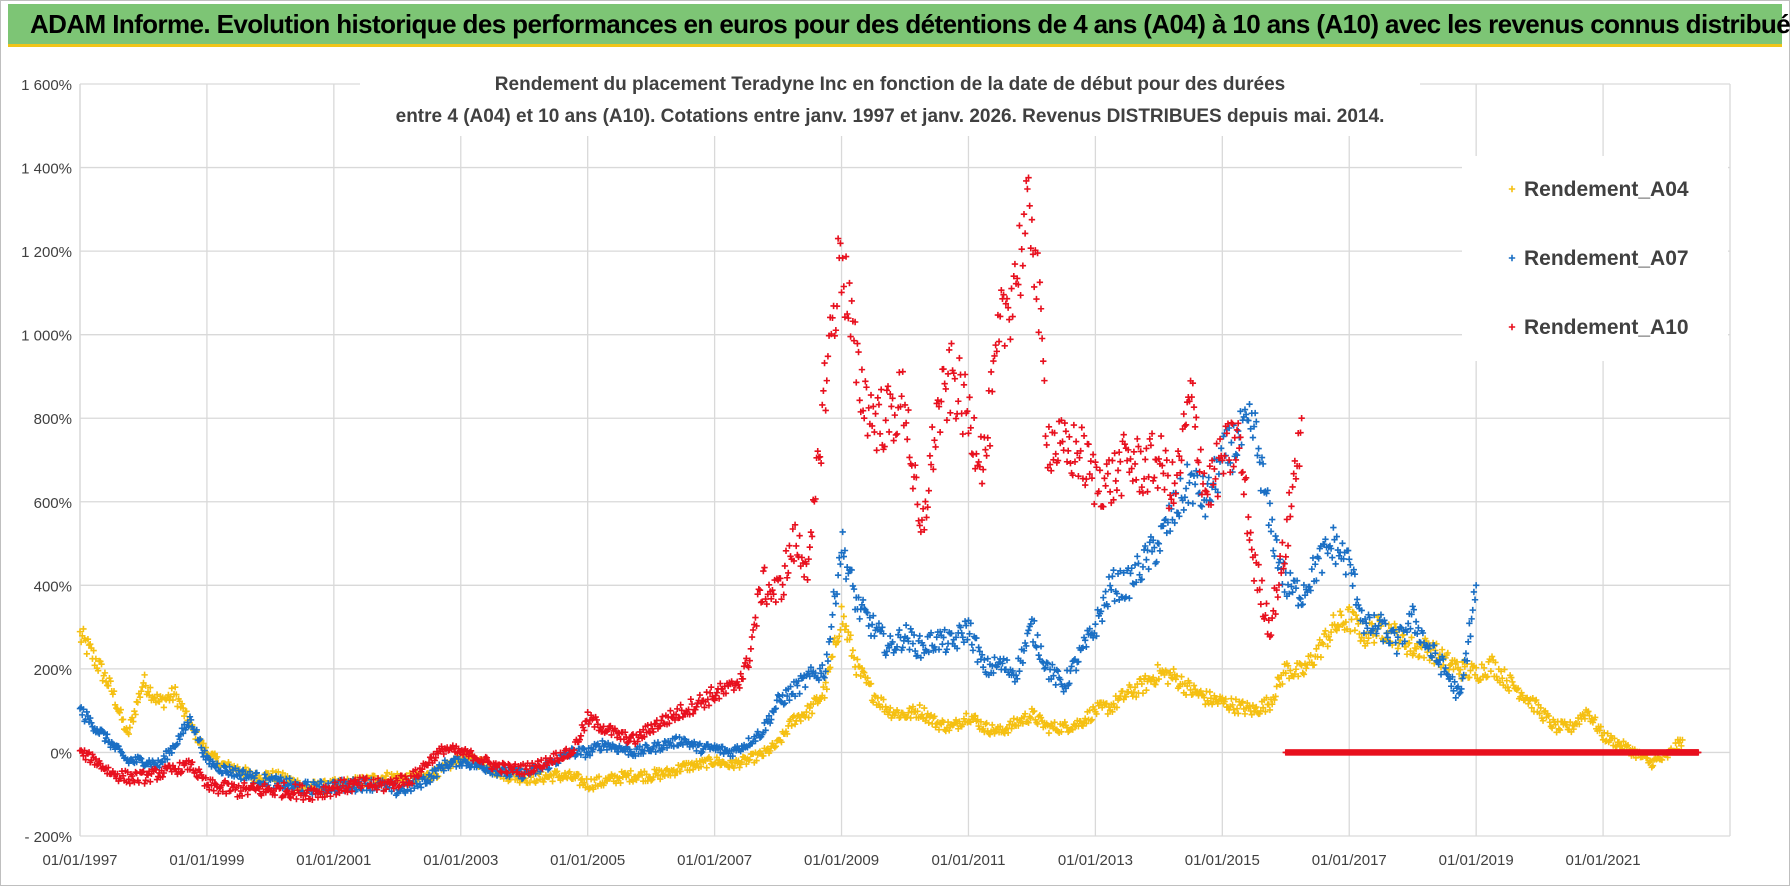 This screenshot has width=1790, height=886. What do you see at coordinates (1512, 189) in the screenshot?
I see `legend-marker` at bounding box center [1512, 189].